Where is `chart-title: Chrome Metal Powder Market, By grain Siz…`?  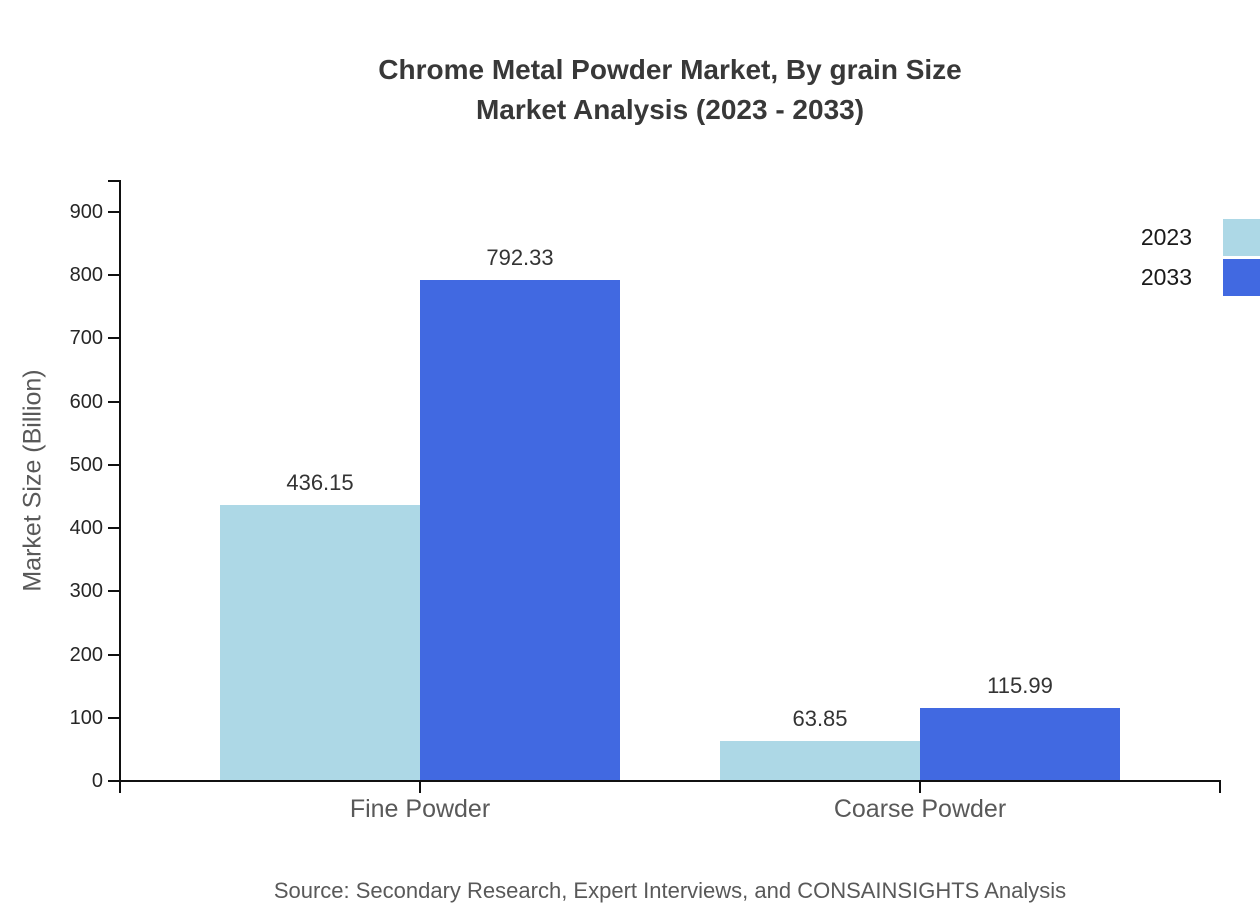
chart-title: Chrome Metal Powder Market, By grain Siz… is located at coordinates (670, 90).